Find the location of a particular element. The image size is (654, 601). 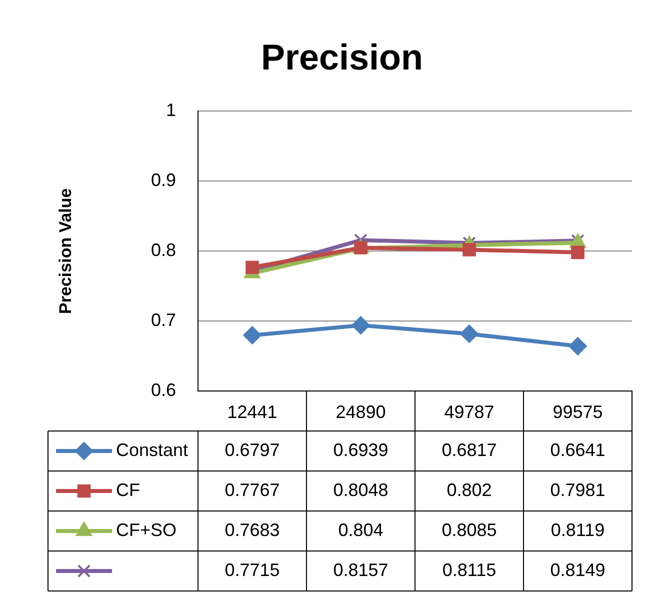

y-tick-label: 1 is located at coordinates (171, 110).